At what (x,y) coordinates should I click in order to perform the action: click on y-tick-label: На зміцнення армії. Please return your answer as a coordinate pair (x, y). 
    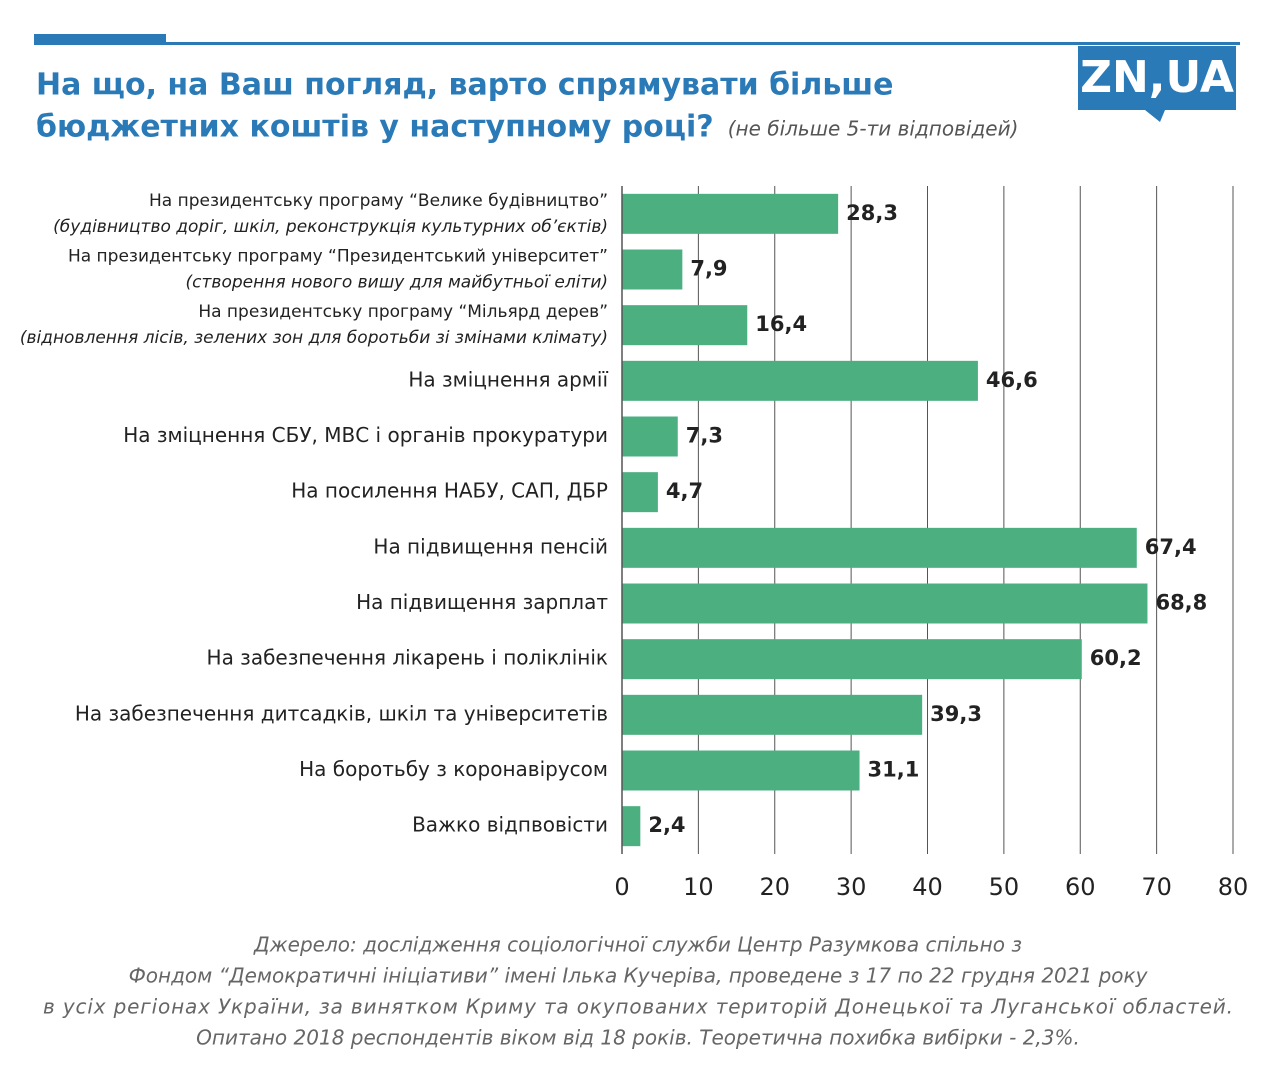
    Looking at the image, I should click on (508, 379).